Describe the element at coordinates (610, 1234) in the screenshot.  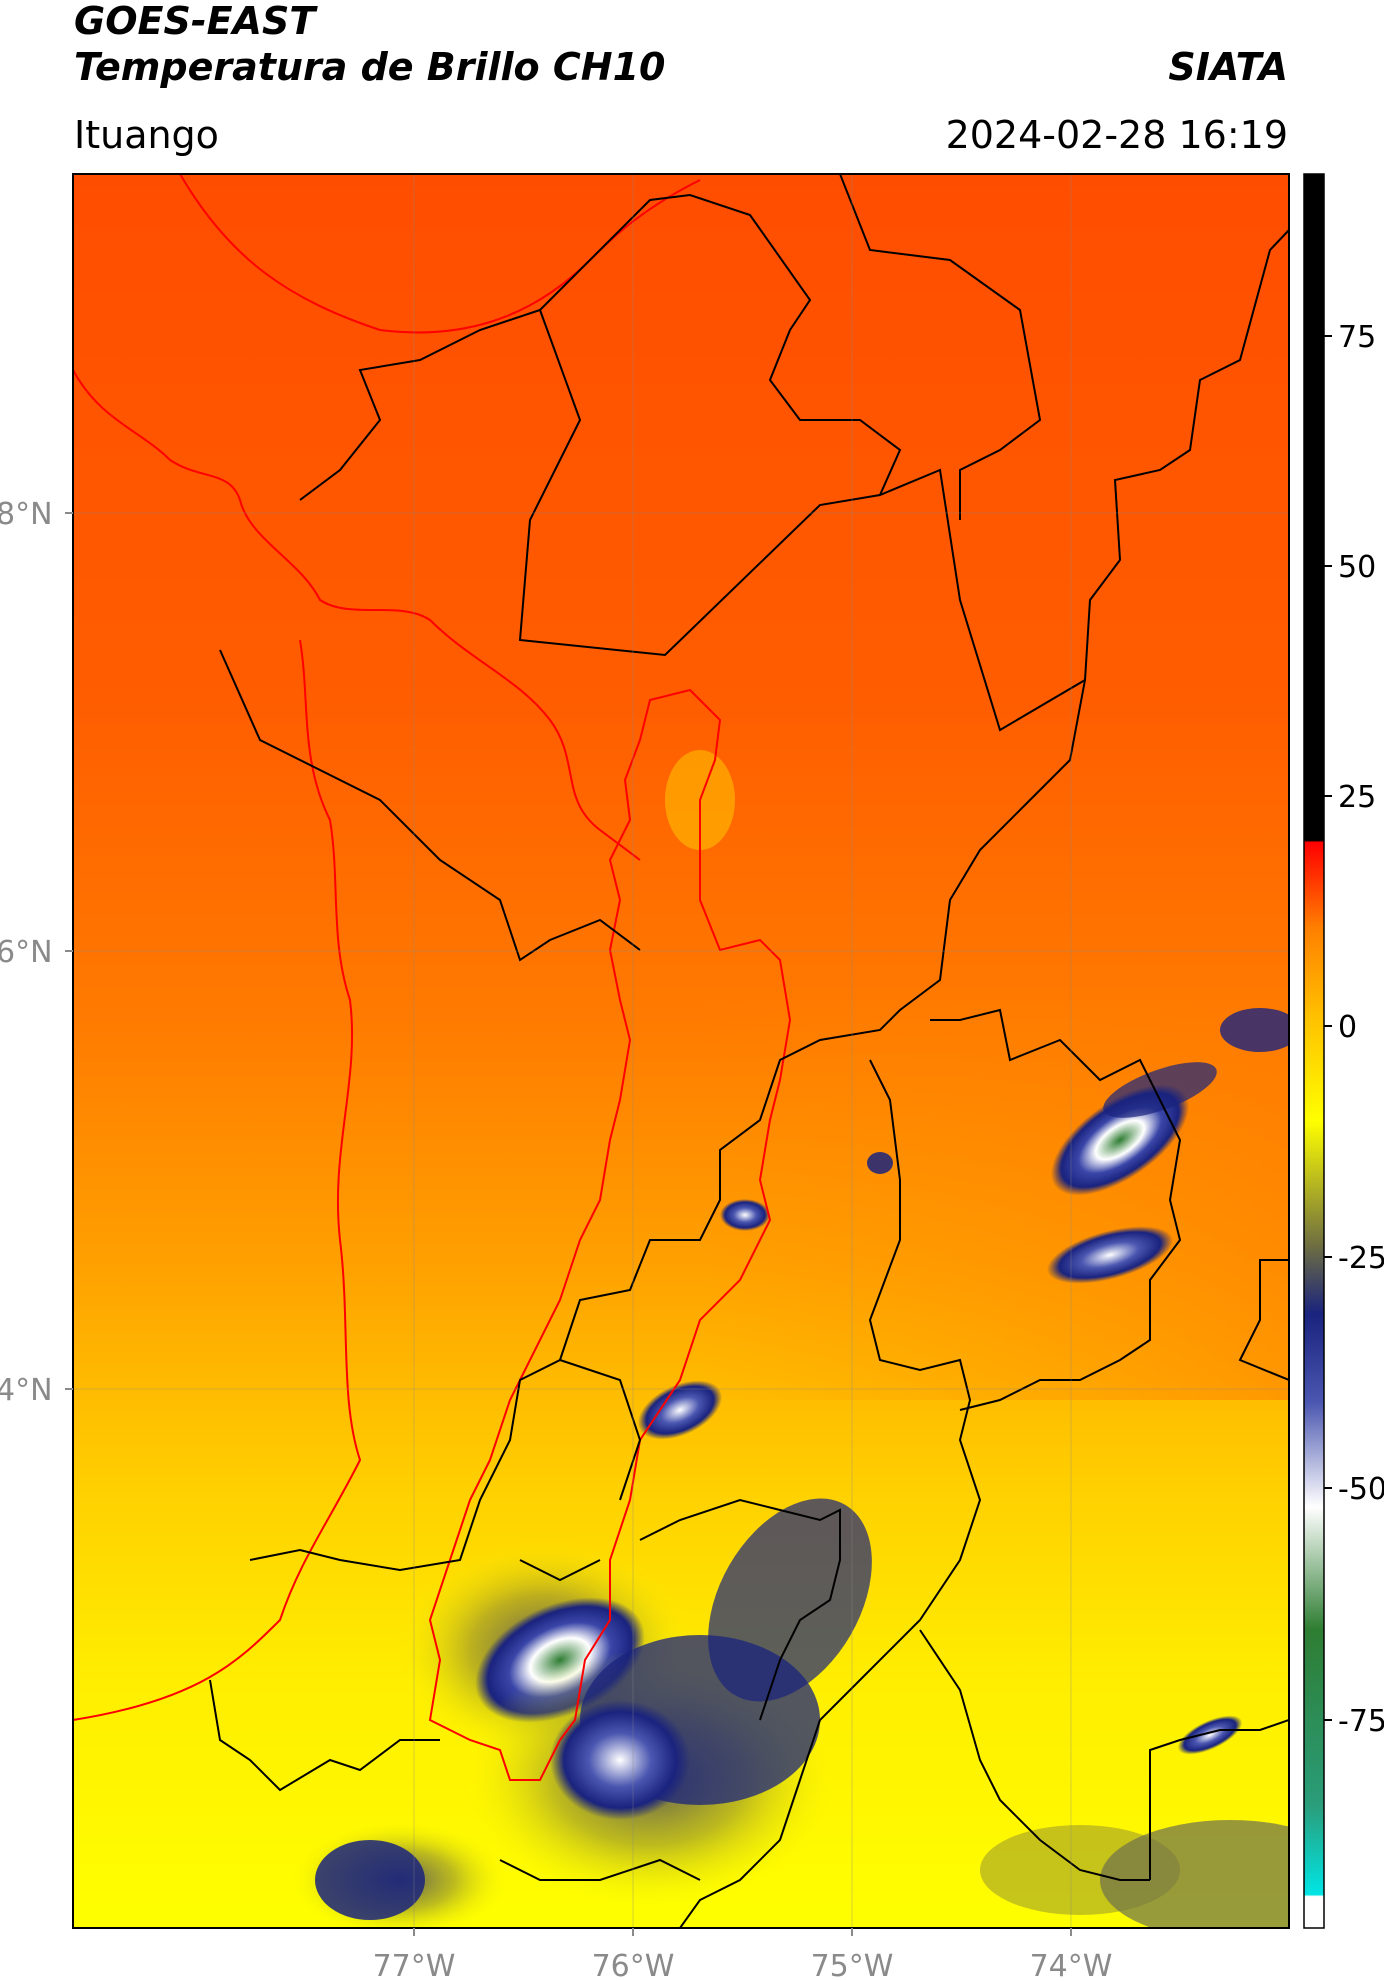
I see `aoi-outline` at that location.